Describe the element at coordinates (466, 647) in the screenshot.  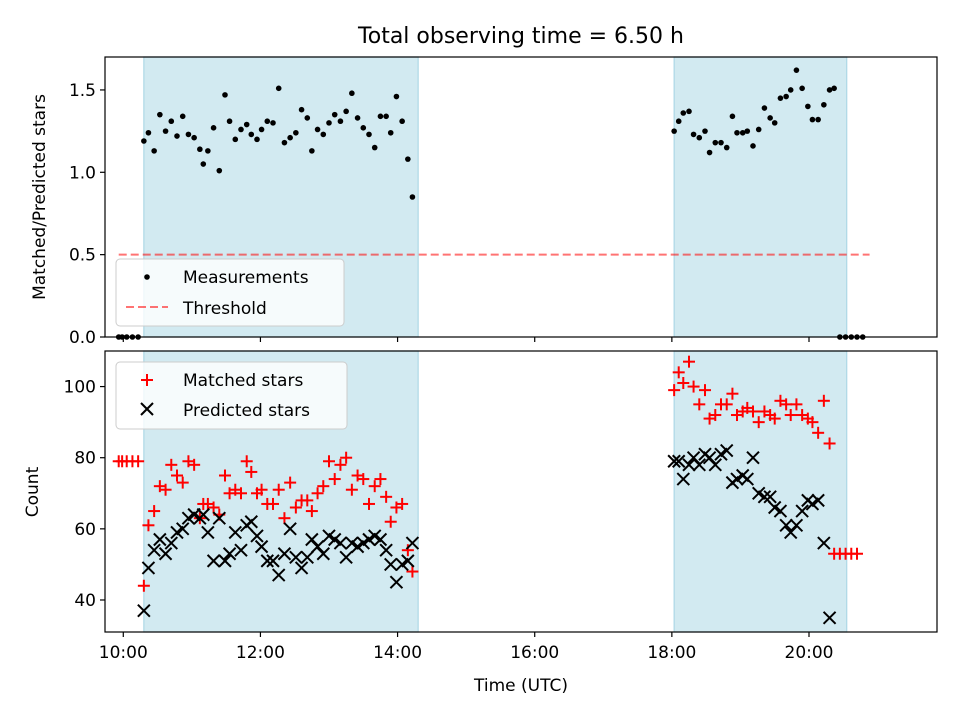
I see `bottom-x-ticks: 10:00 12:00 14:00 16:00 18:00 20:00` at that location.